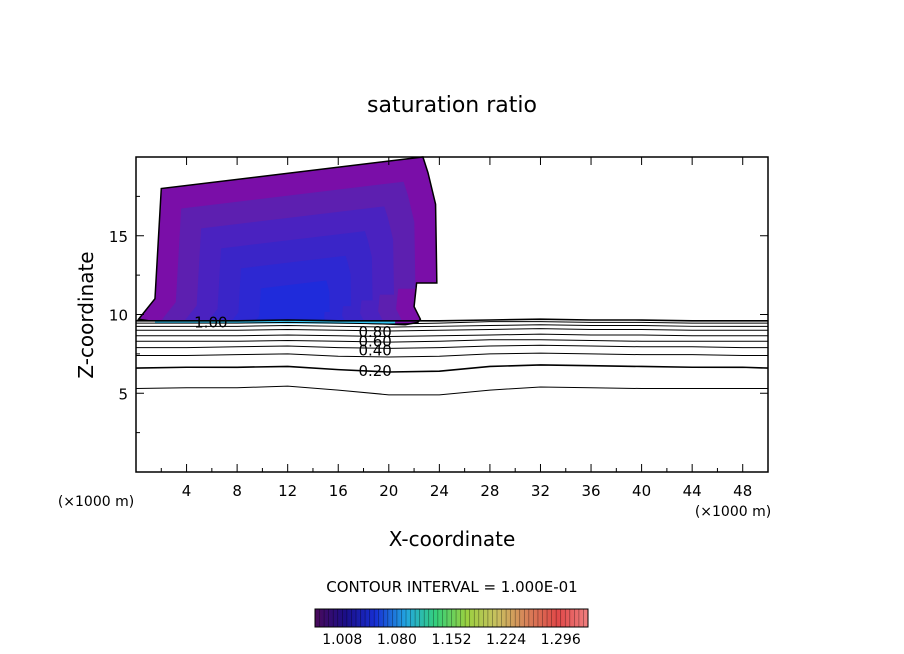 The image size is (904, 654). What do you see at coordinates (452, 346) in the screenshot?
I see `contour-line-0.4` at bounding box center [452, 346].